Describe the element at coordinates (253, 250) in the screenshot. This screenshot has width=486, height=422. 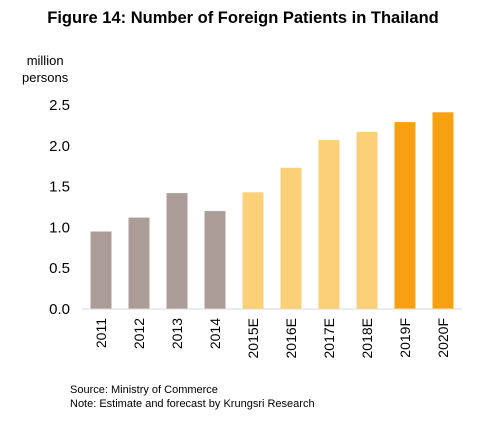
I see `bar-2015e` at that location.